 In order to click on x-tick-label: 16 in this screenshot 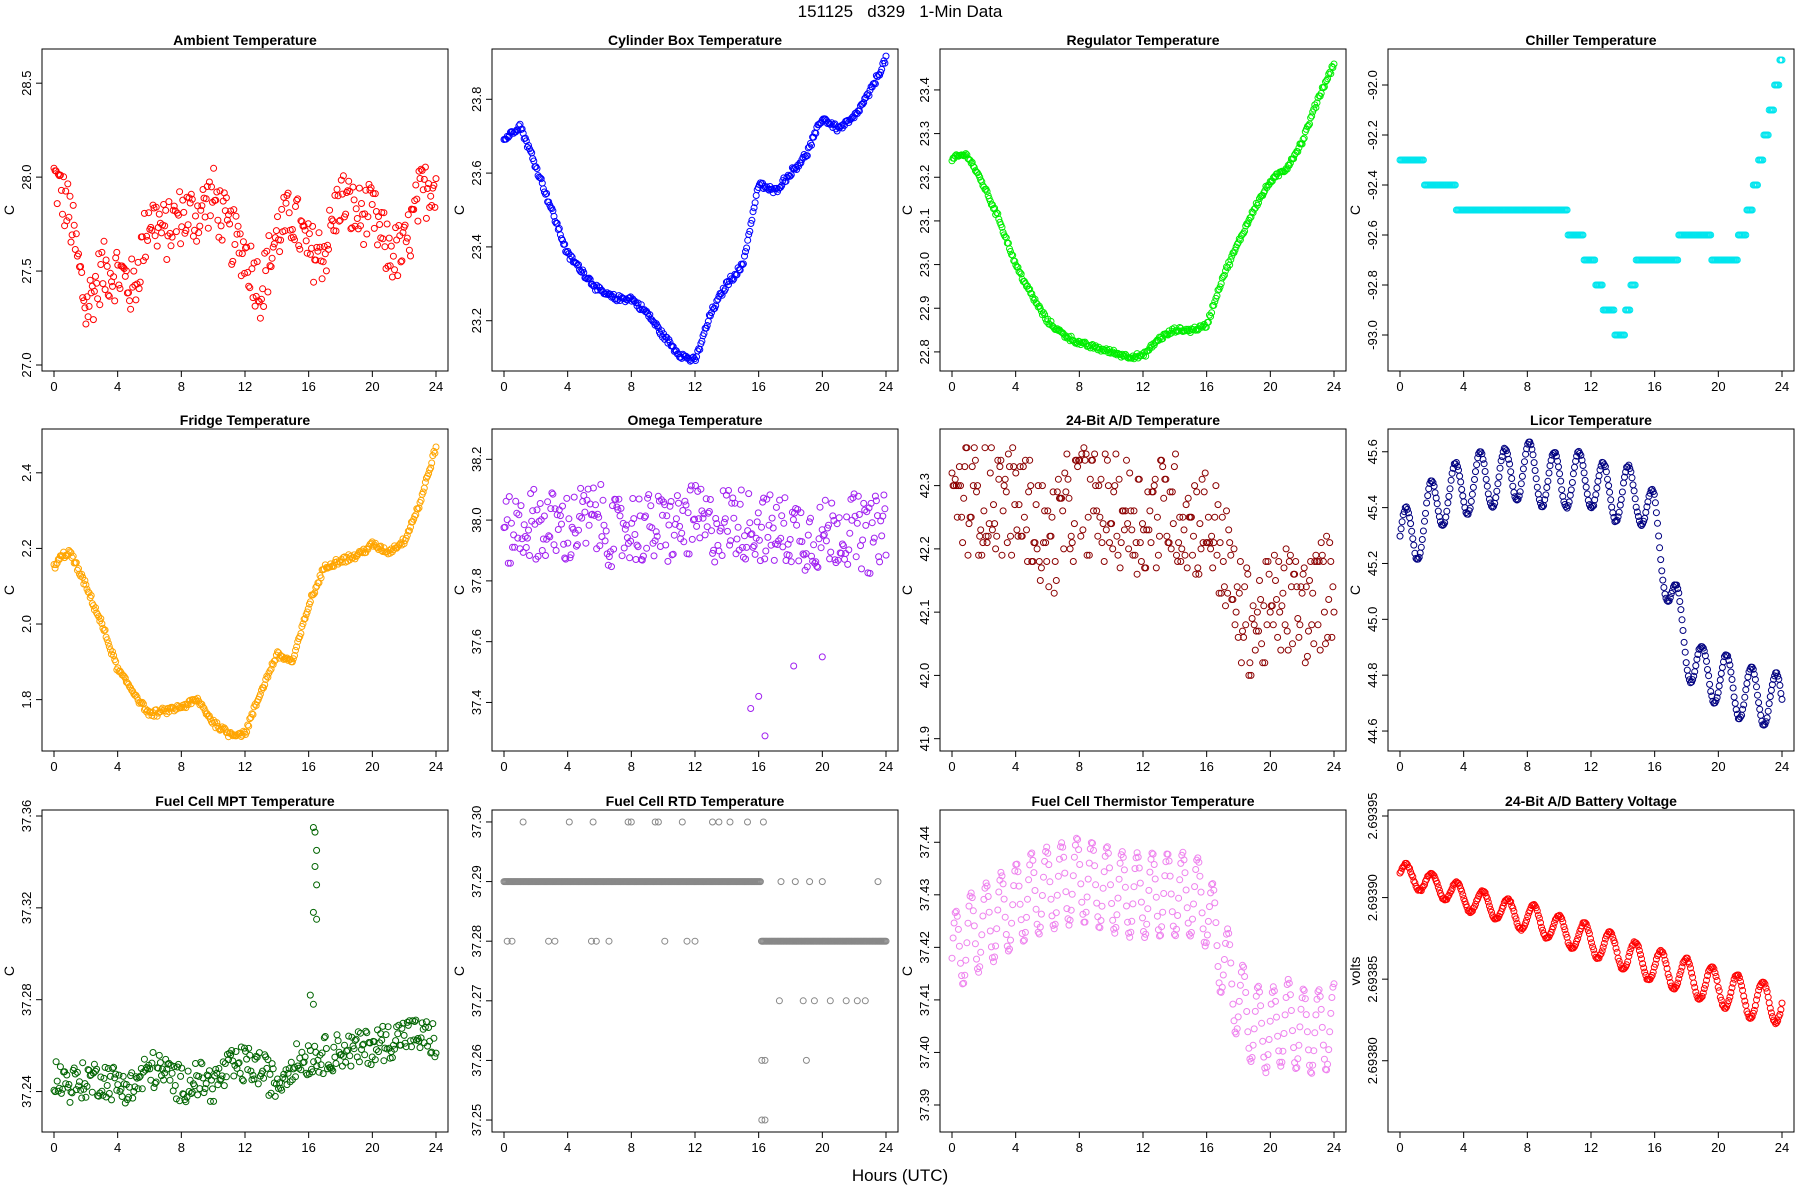, I will do `click(1206, 386)`.